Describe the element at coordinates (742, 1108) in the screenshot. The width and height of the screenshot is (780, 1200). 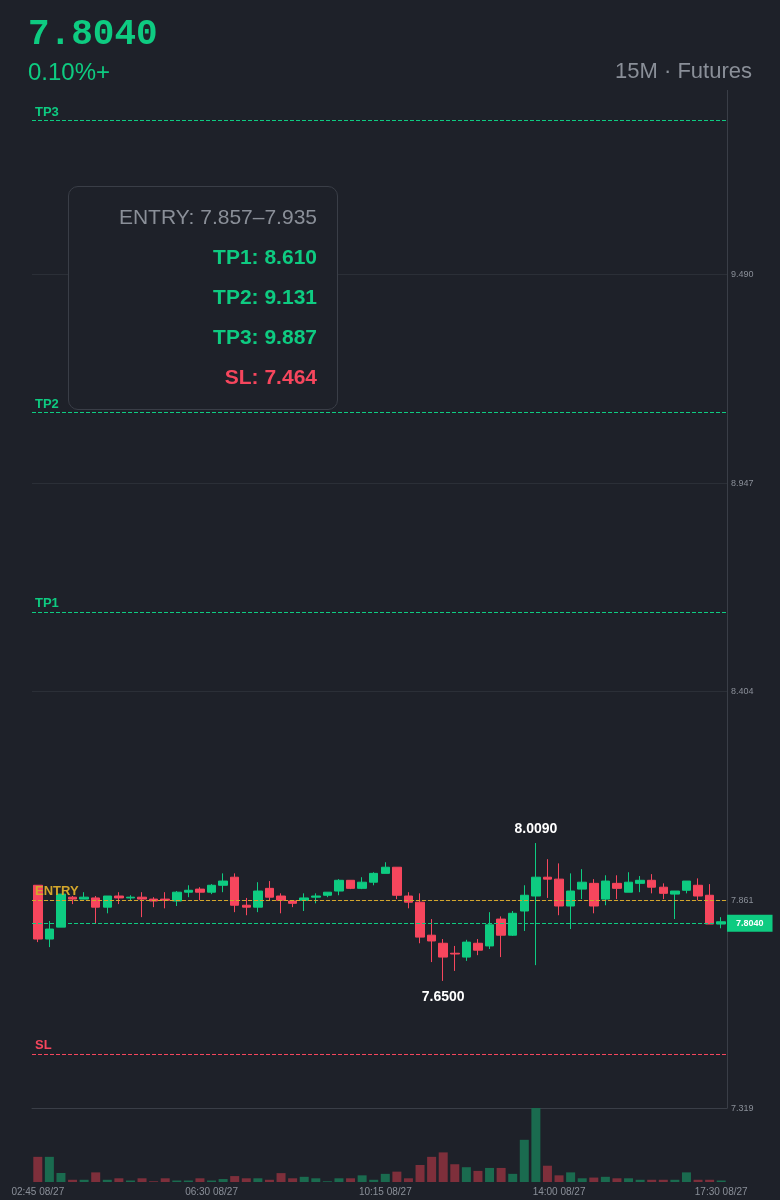
I see `y-tick-label: 7.319` at that location.